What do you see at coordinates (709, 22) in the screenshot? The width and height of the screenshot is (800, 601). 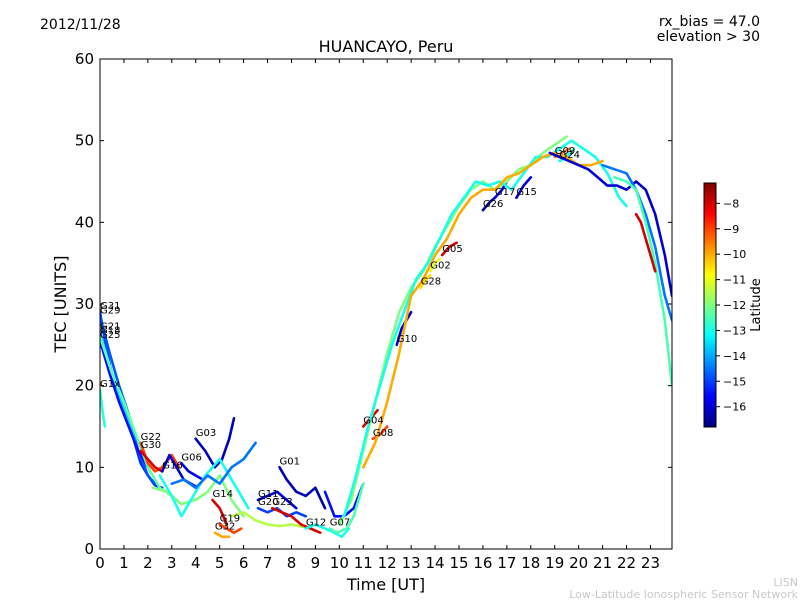 I see `rx-bias-label: rx_bias = 47.0` at bounding box center [709, 22].